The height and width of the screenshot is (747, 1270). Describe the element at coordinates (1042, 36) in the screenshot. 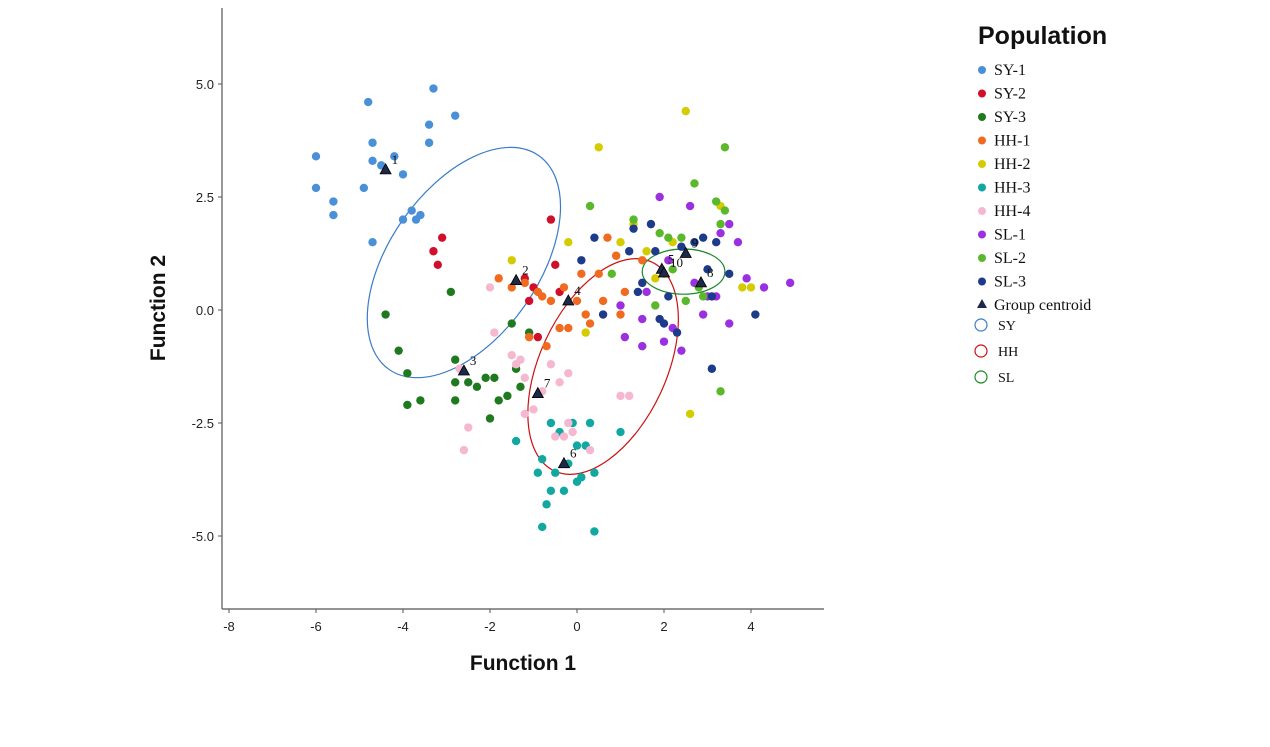

I see `legend-title: Population` at that location.